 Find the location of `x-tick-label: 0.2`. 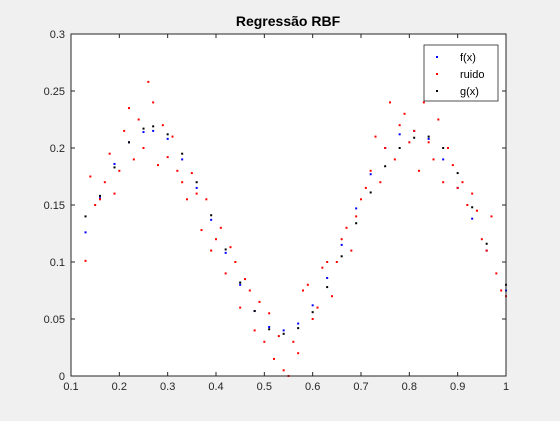

x-tick-label: 0.2 is located at coordinates (119, 387).